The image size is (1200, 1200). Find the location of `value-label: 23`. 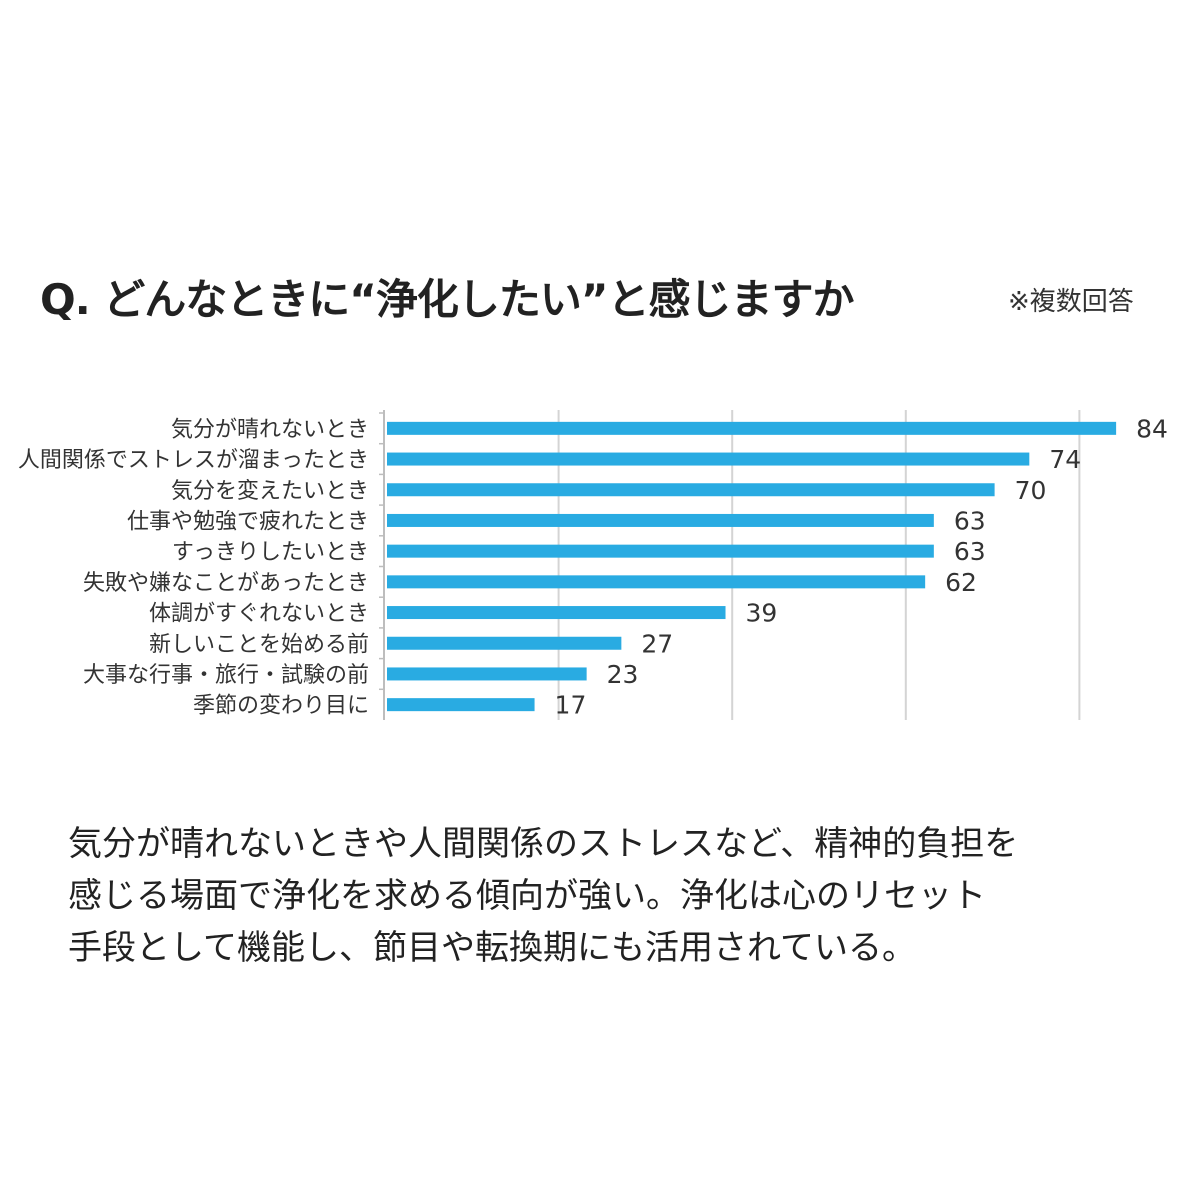

value-label: 23 is located at coordinates (623, 674).